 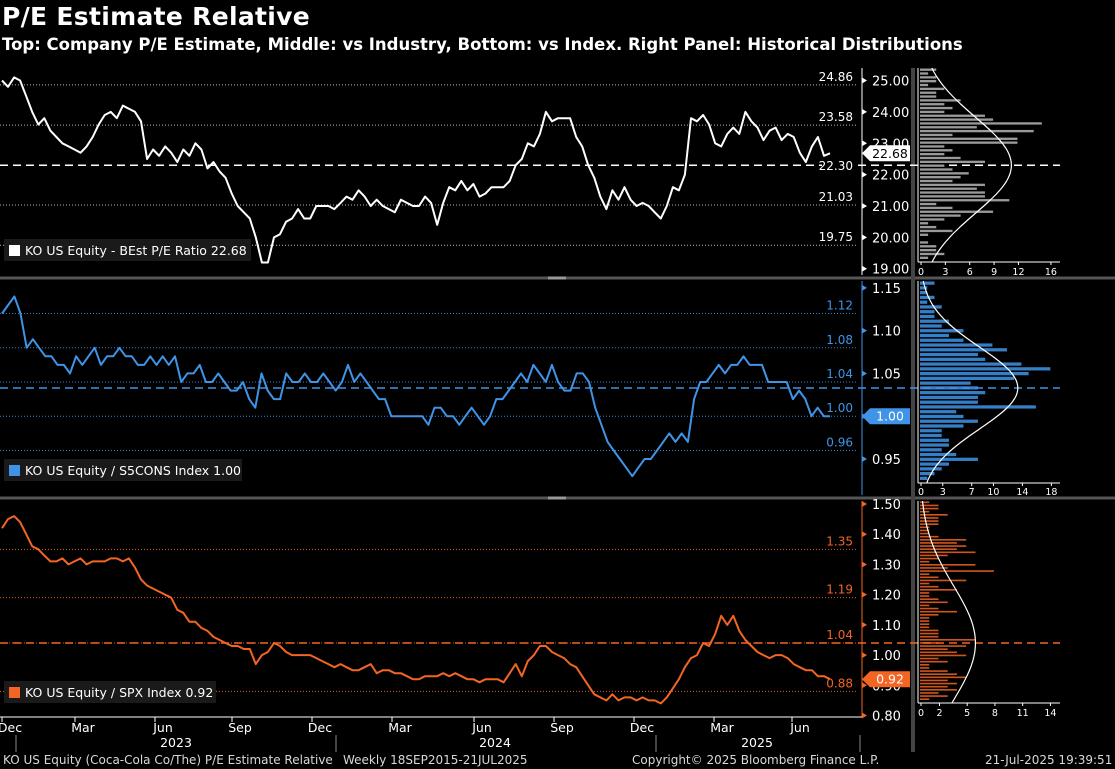 What do you see at coordinates (836, 77) in the screenshot?
I see `sd-level-label: 24.86` at bounding box center [836, 77].